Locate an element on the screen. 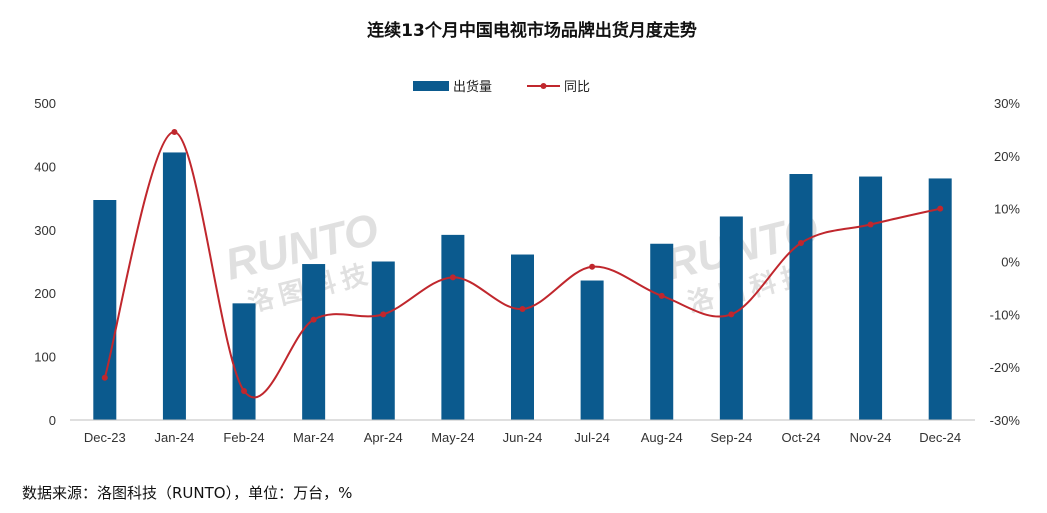 This screenshot has height=513, width=1047. x-tick-label: Sep-24 is located at coordinates (731, 437).